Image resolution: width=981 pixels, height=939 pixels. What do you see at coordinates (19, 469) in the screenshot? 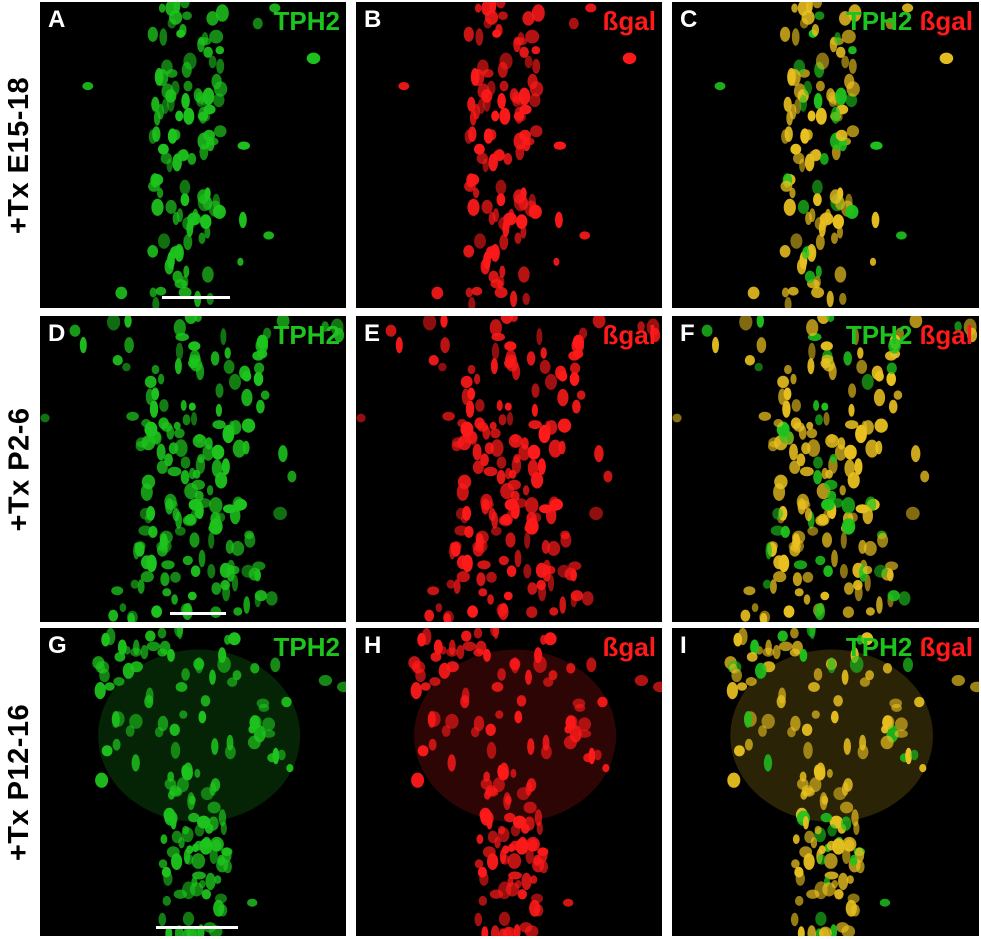
I see `row-label-p2-6: +Tx P2-6` at bounding box center [19, 469].